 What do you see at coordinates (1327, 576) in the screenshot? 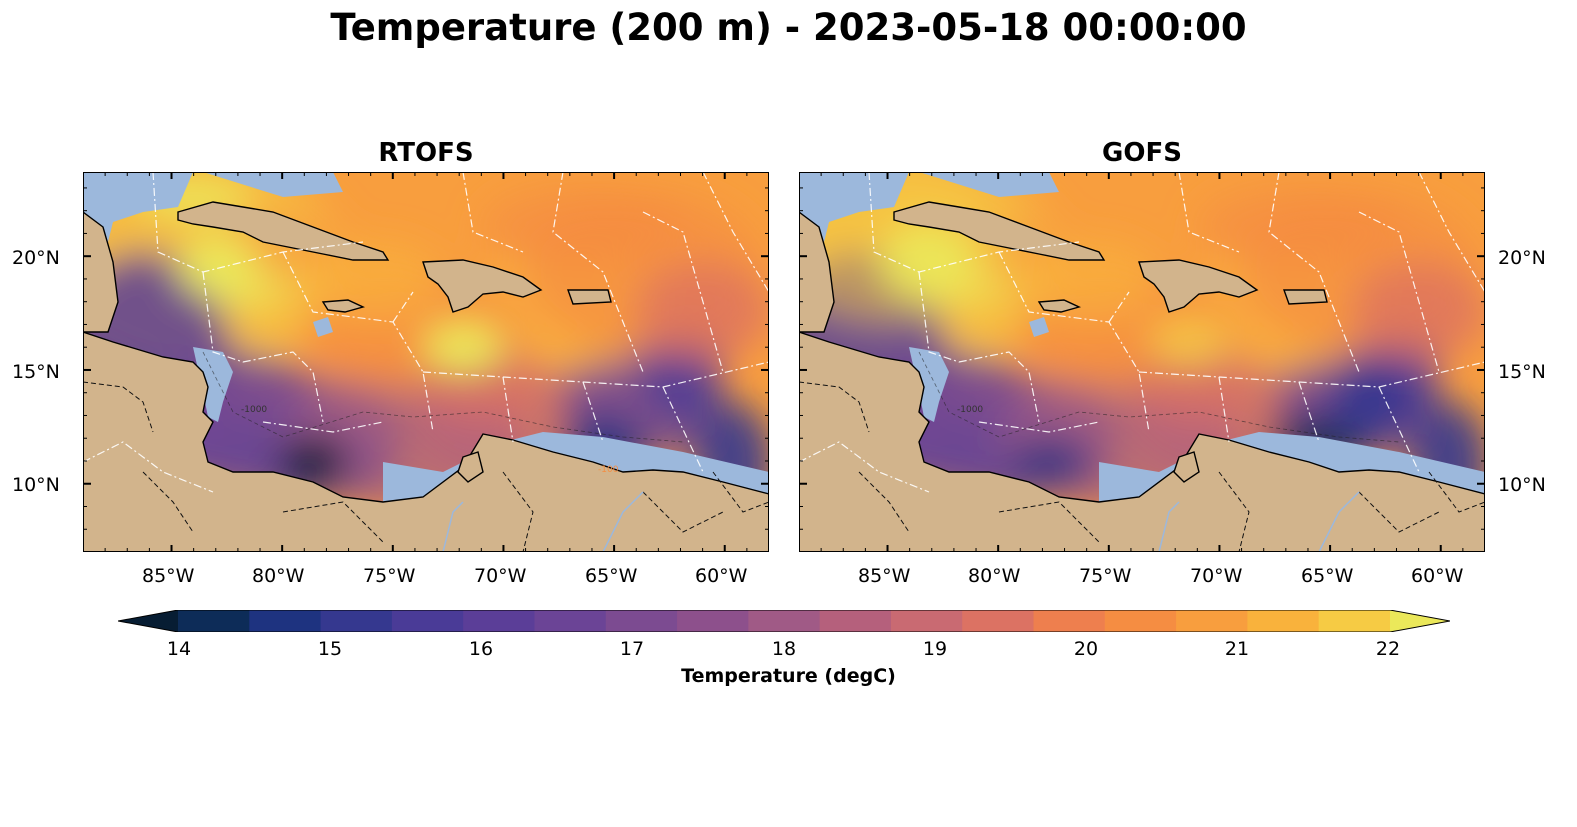
I see `lon-label-65w-gofs: 65°W` at bounding box center [1327, 576].